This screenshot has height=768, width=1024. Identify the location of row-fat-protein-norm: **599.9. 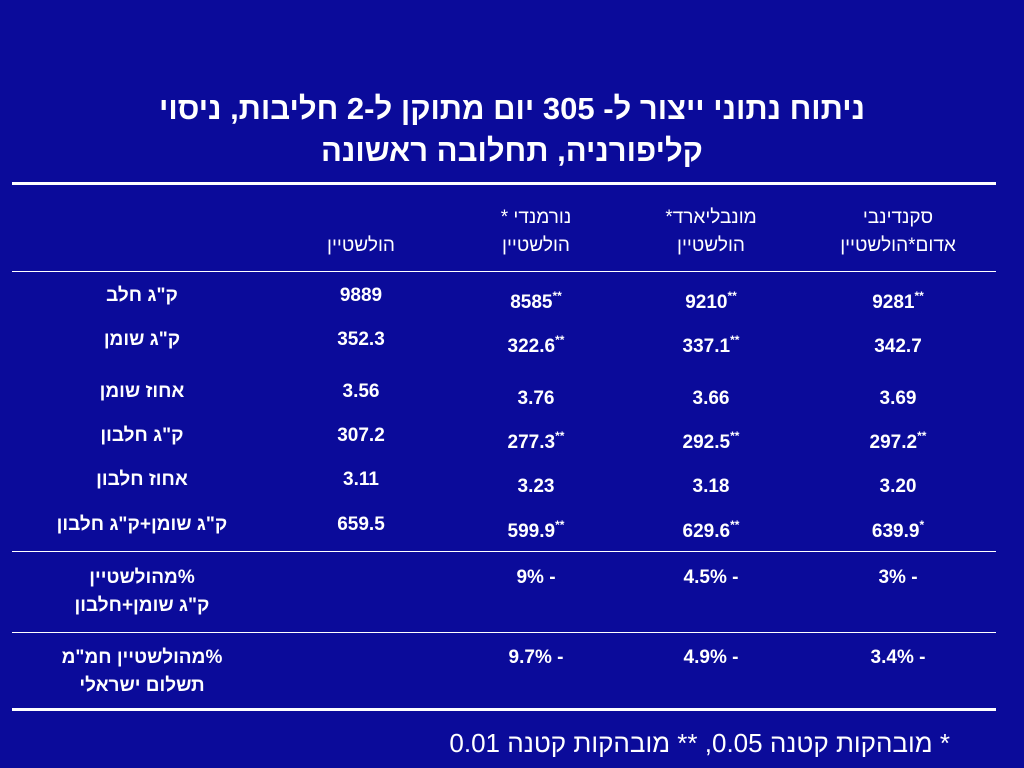
(536, 528).